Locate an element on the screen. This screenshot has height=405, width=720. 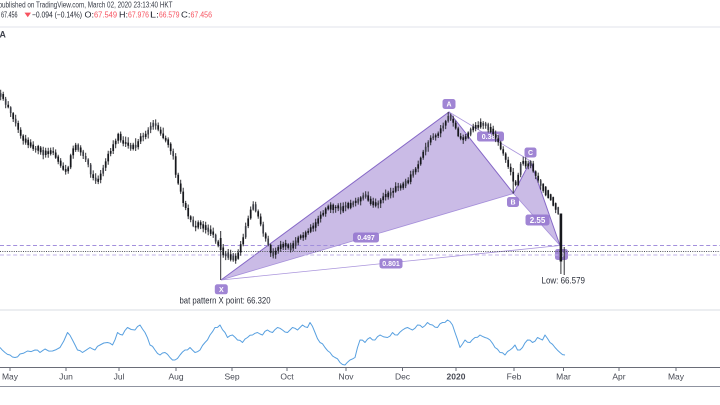
svg-text: C is located at coordinates (530, 153).